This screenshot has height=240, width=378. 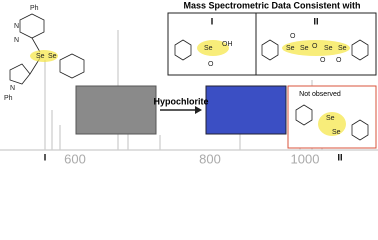 What do you see at coordinates (180, 101) in the screenshot?
I see `arrow-label: Hypochlorite` at bounding box center [180, 101].